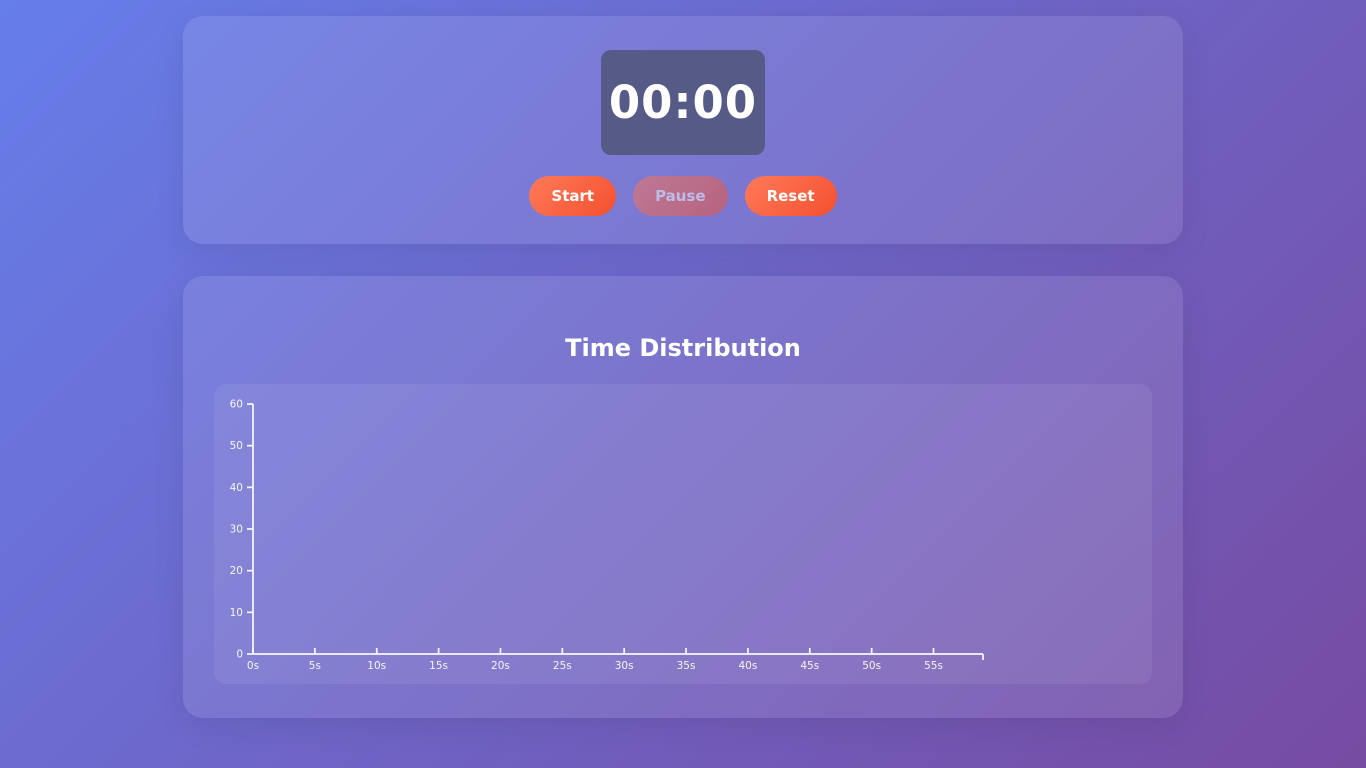 Image resolution: width=1366 pixels, height=768 pixels. Describe the element at coordinates (680, 196) in the screenshot. I see `pause-button: Pause` at that location.